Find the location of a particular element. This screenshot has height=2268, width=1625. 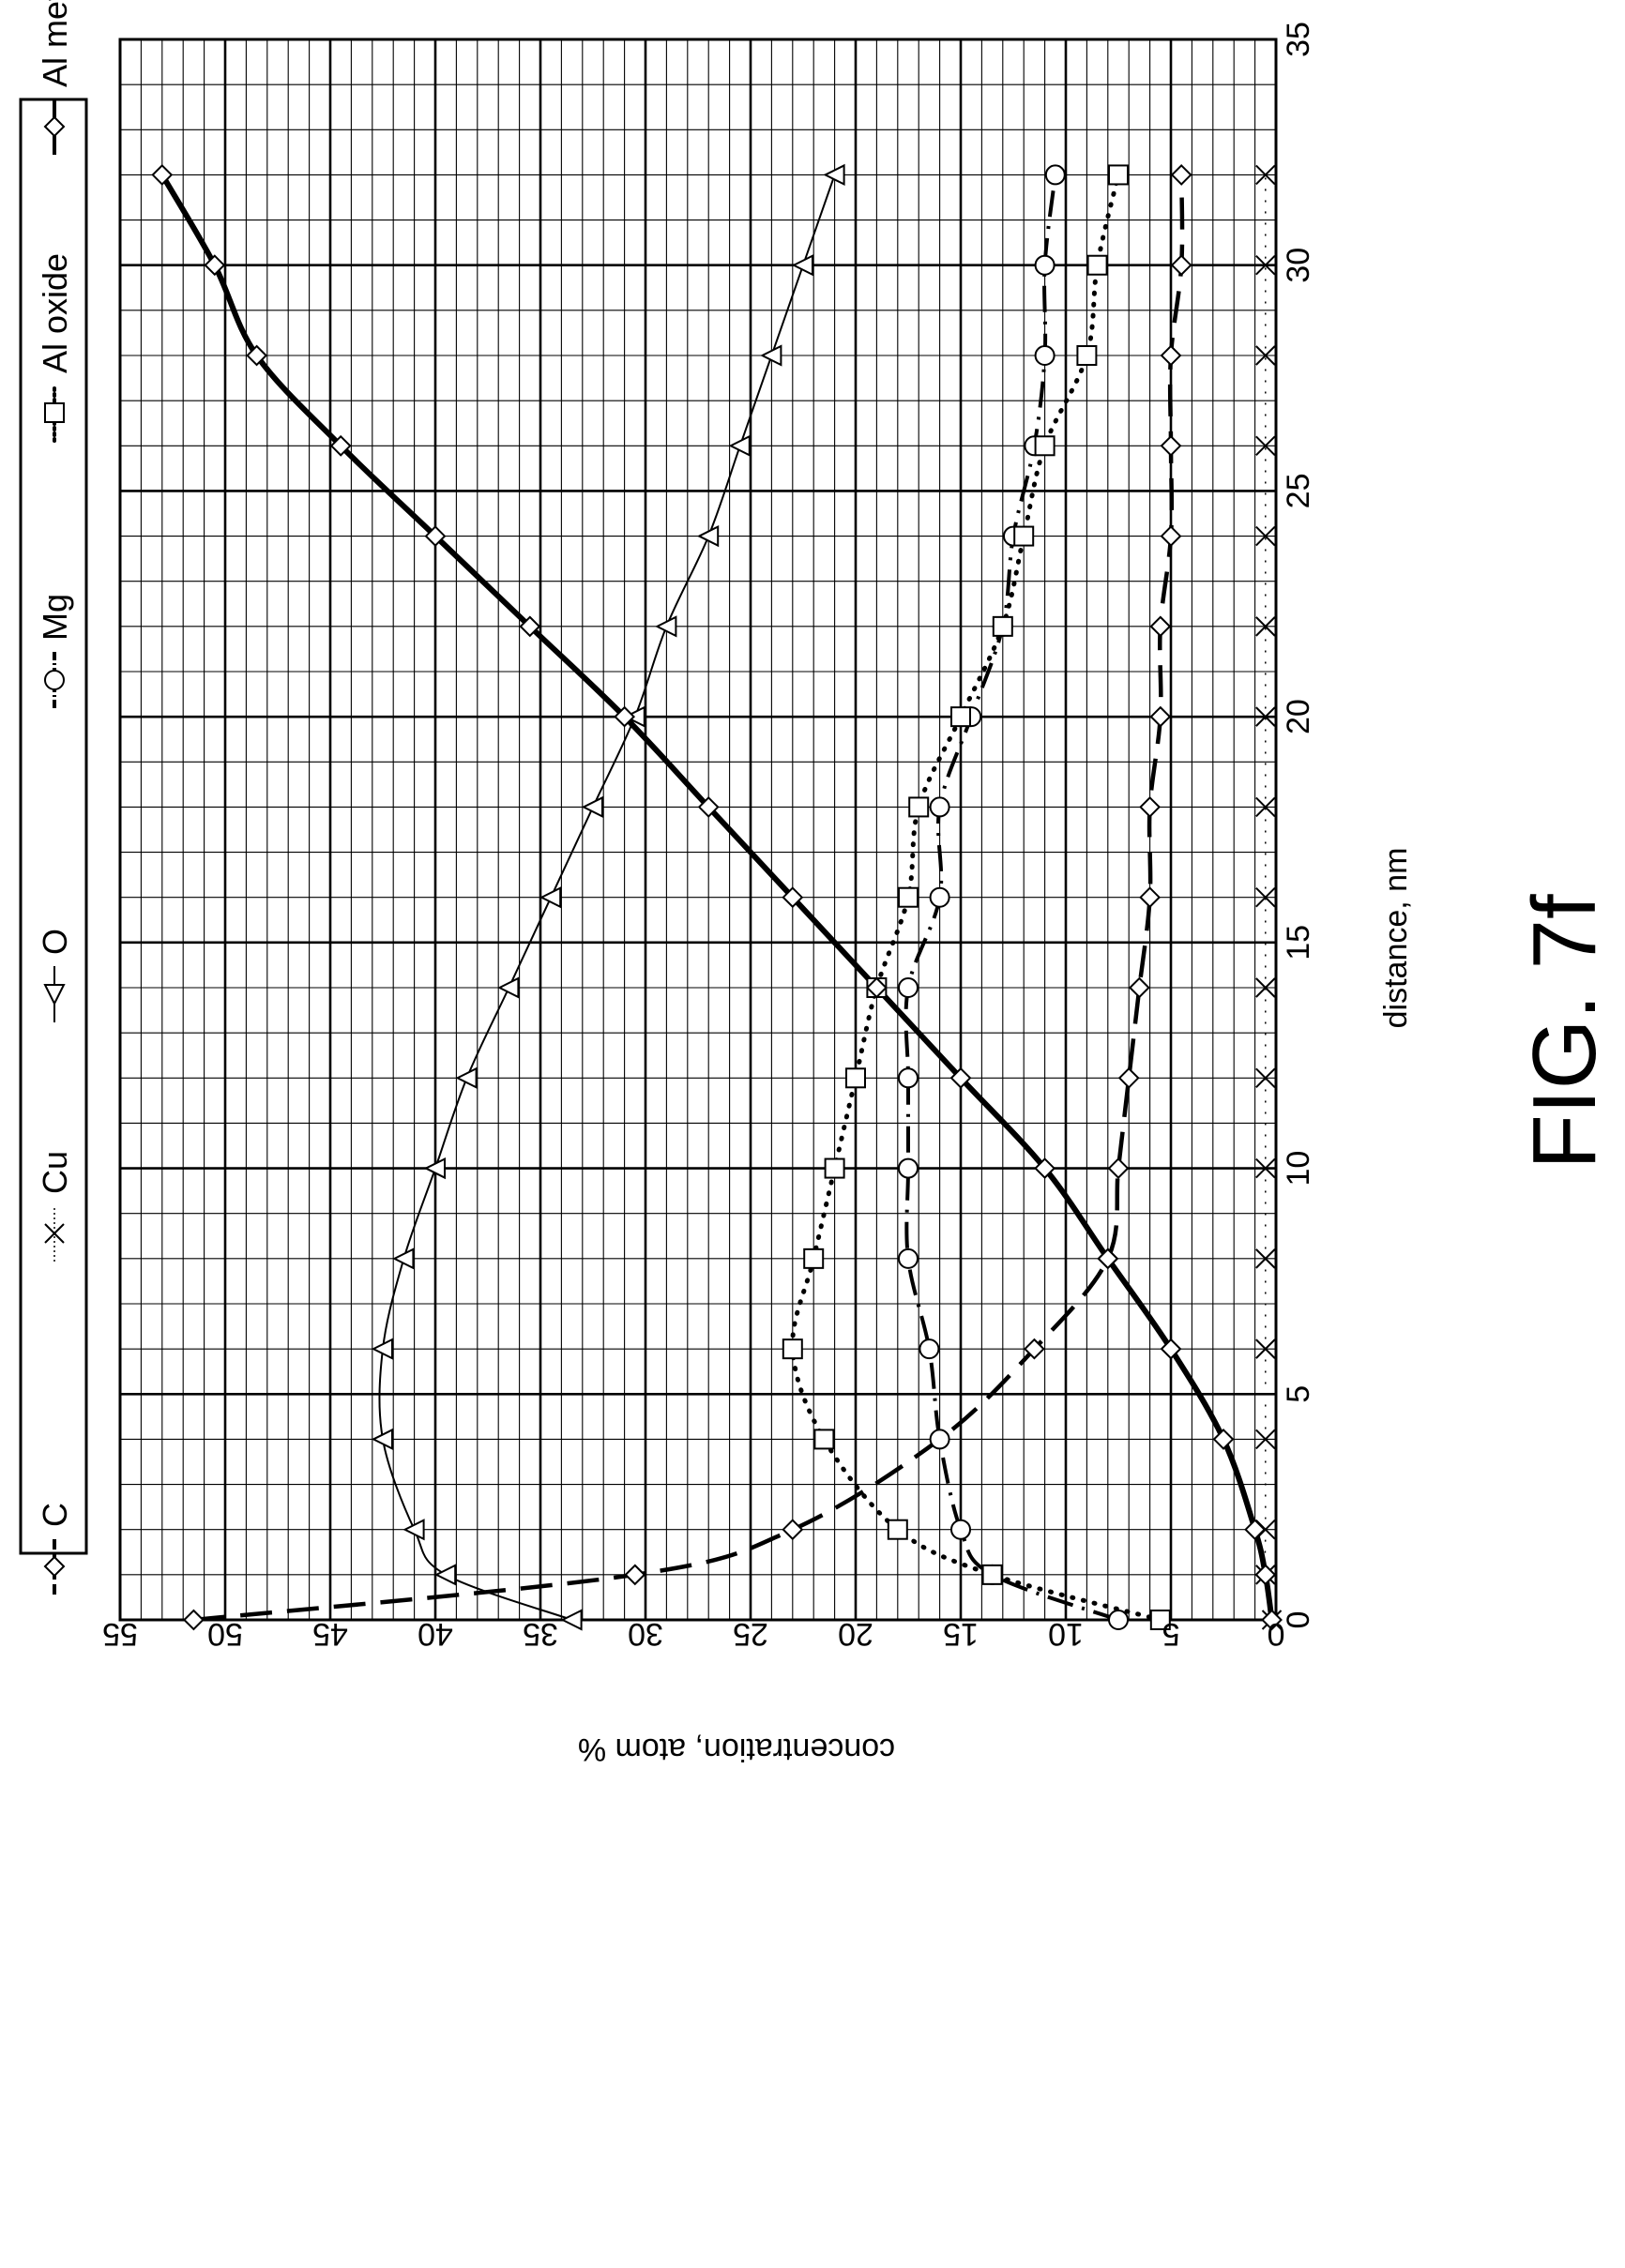

y-tick-label: 35 is located at coordinates (540, 1634).